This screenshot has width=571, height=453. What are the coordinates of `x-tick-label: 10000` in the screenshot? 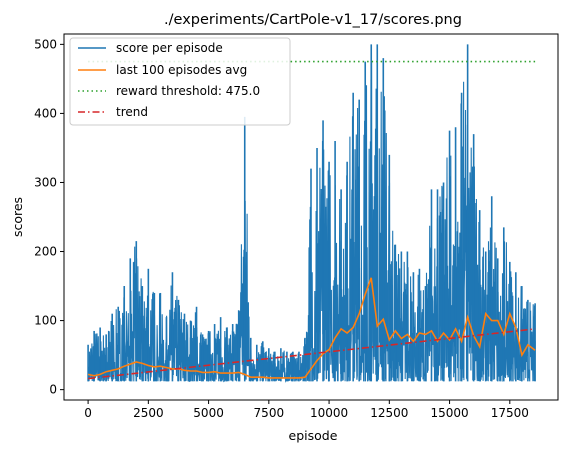 It's located at (329, 413).